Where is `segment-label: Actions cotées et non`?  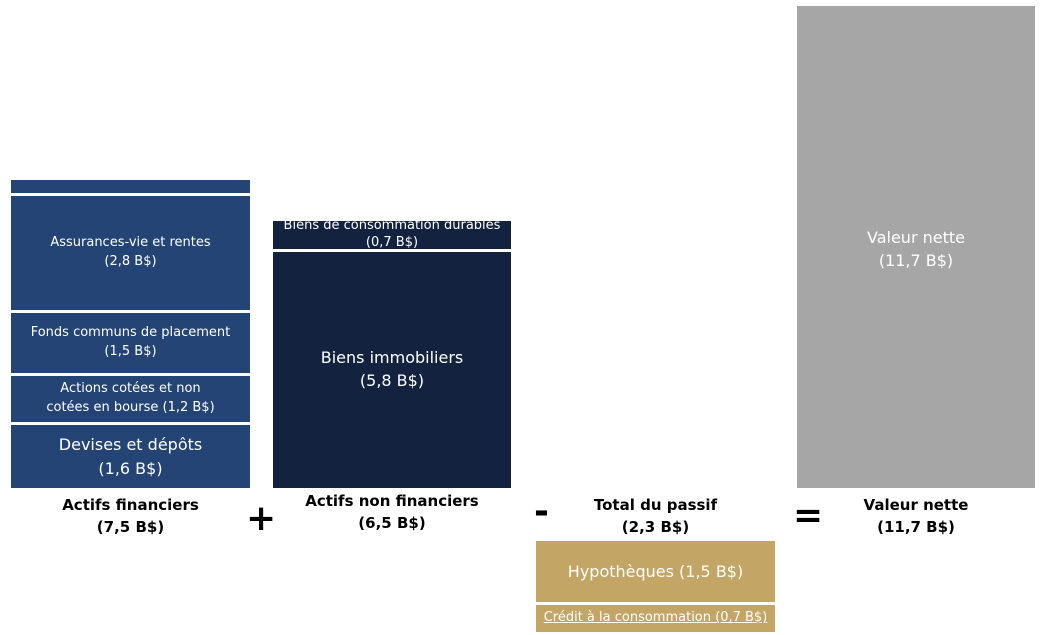
segment-label: Actions cotées et non is located at coordinates (130, 389).